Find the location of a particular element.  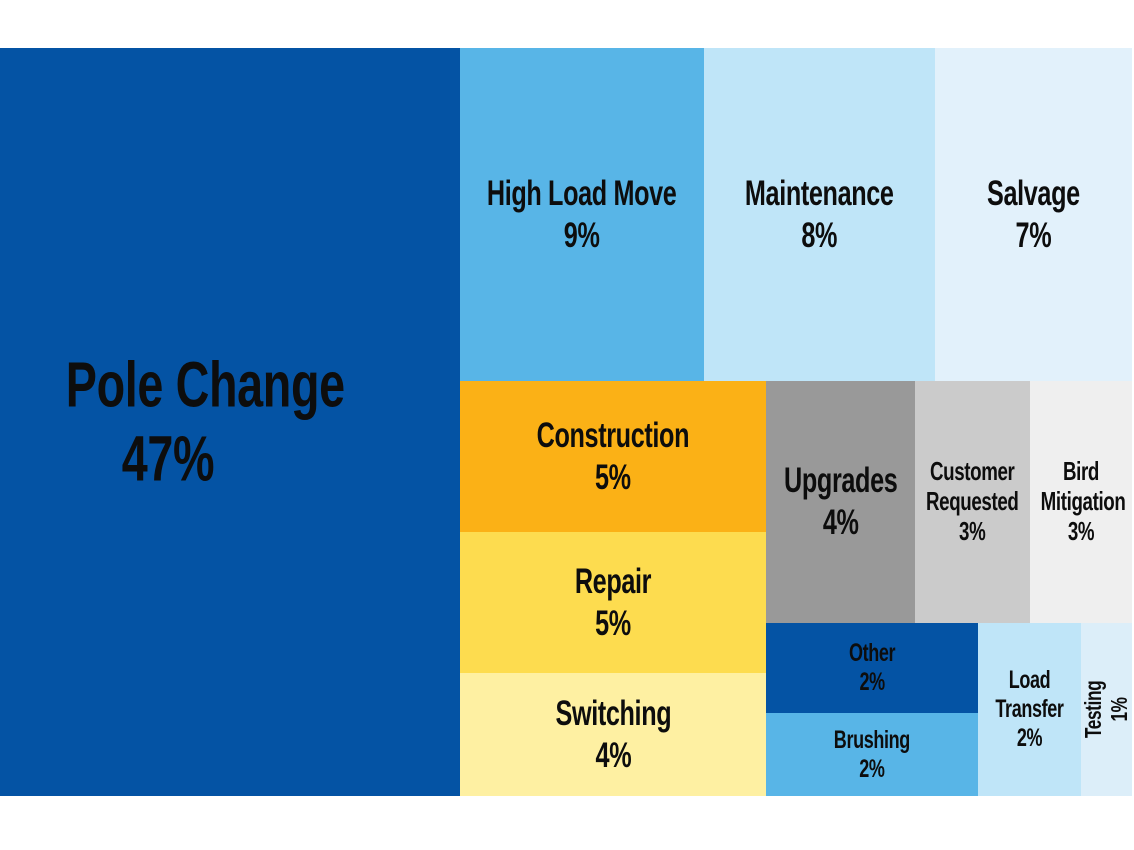

tile-value-label: 8% is located at coordinates (819, 235).